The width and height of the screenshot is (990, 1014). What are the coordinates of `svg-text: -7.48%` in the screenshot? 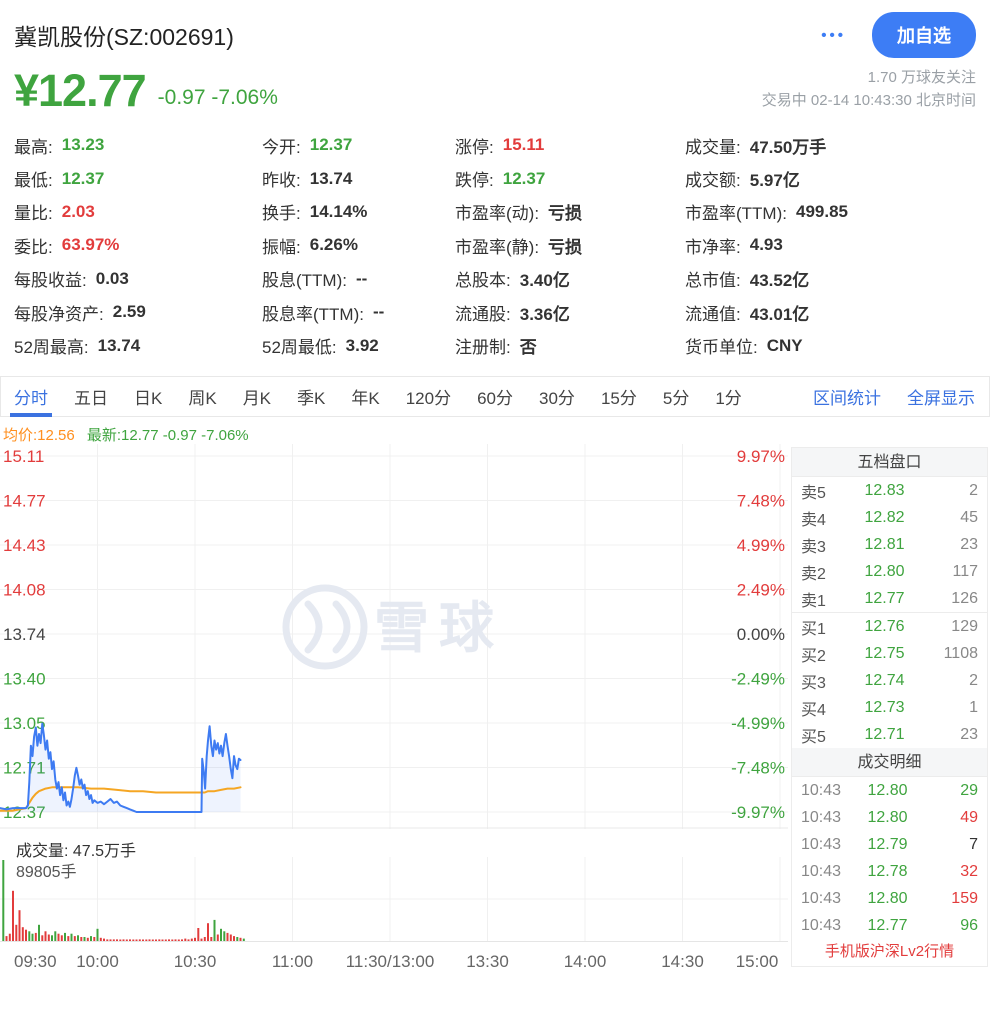 It's located at (758, 768).